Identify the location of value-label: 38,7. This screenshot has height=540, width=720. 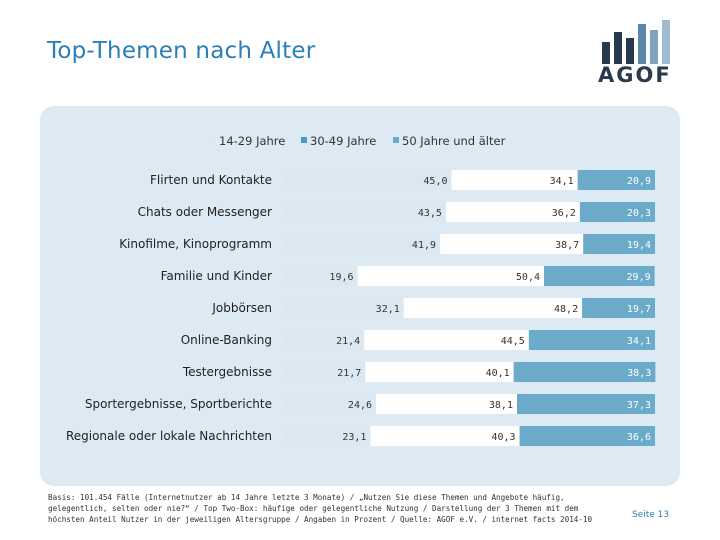
(567, 245).